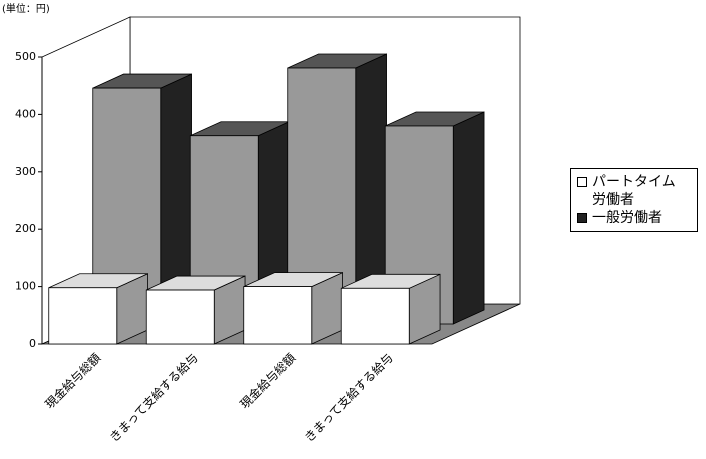 Image resolution: width=706 pixels, height=459 pixels. Describe the element at coordinates (627, 218) in the screenshot. I see `legend-label: 一般労働者` at that location.